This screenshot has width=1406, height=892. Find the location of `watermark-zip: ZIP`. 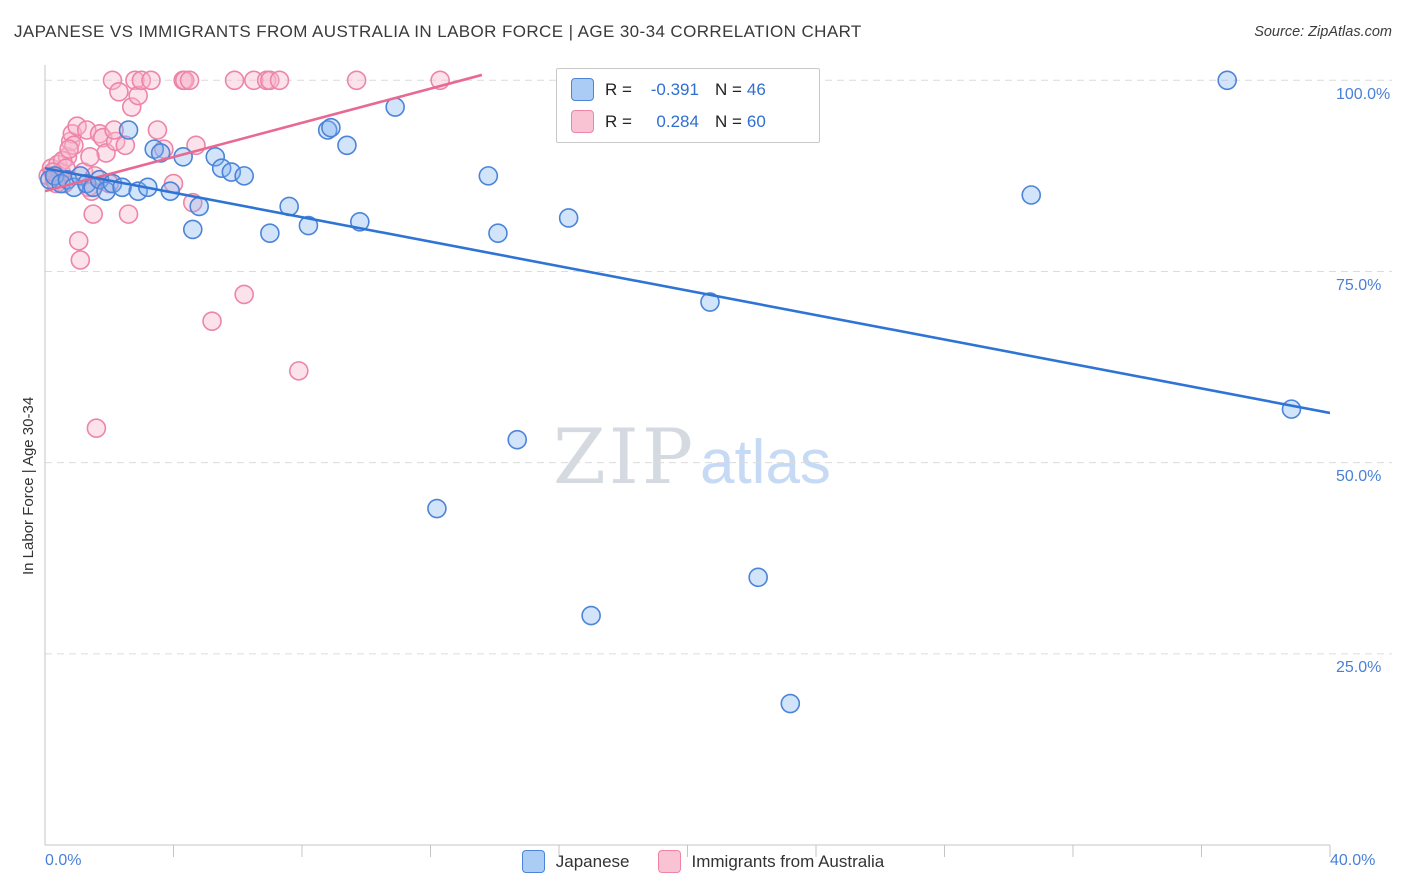

watermark-zip: ZIP is located at coordinates (624, 456).